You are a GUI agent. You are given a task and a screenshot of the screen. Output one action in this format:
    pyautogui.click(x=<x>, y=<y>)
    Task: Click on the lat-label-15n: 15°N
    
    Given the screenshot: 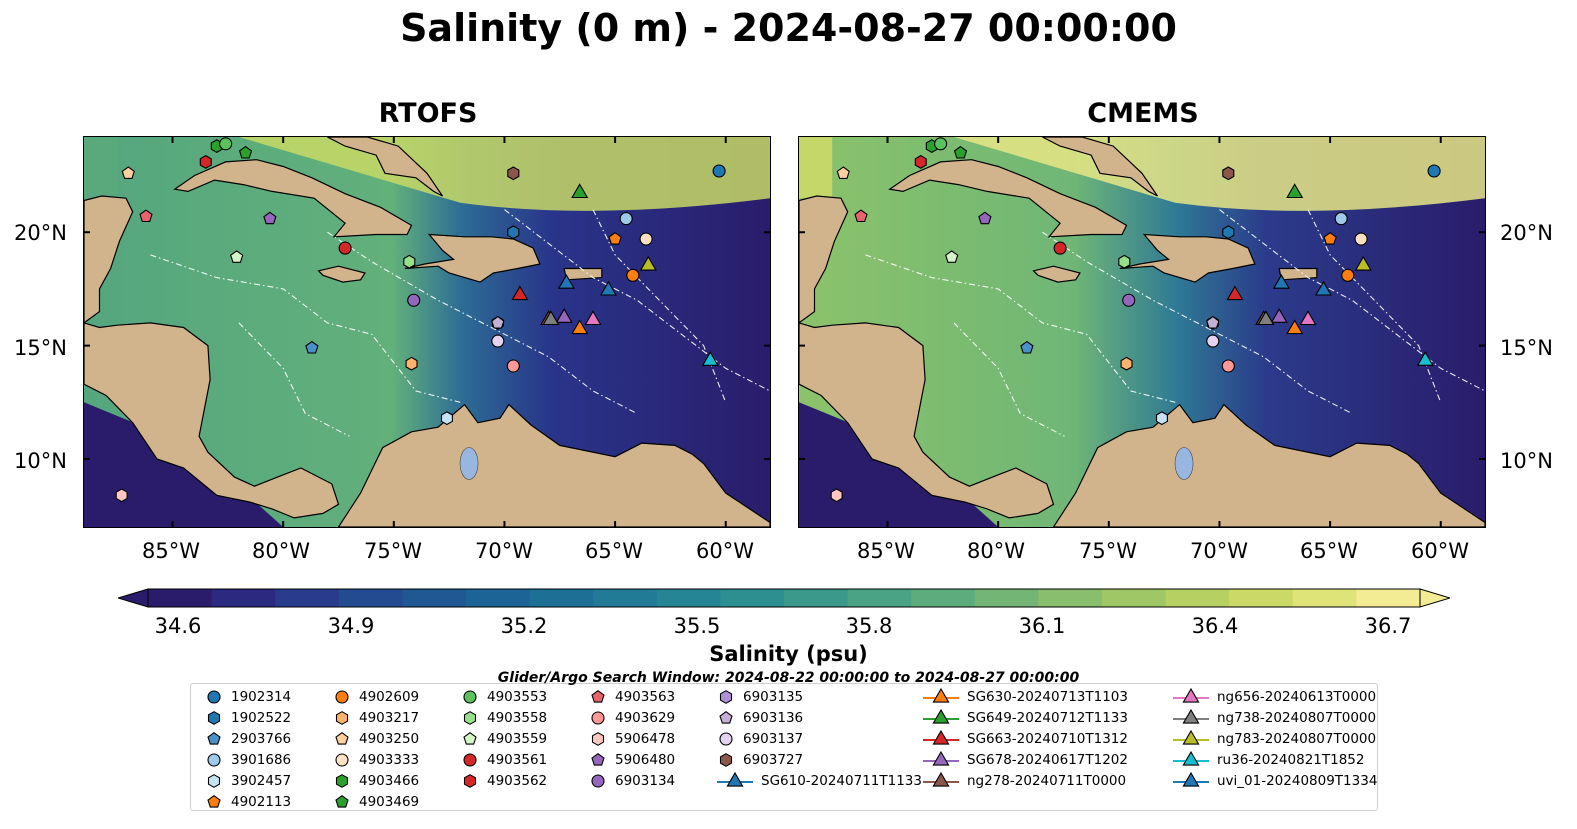 What is the action you would take?
    pyautogui.click(x=40, y=348)
    